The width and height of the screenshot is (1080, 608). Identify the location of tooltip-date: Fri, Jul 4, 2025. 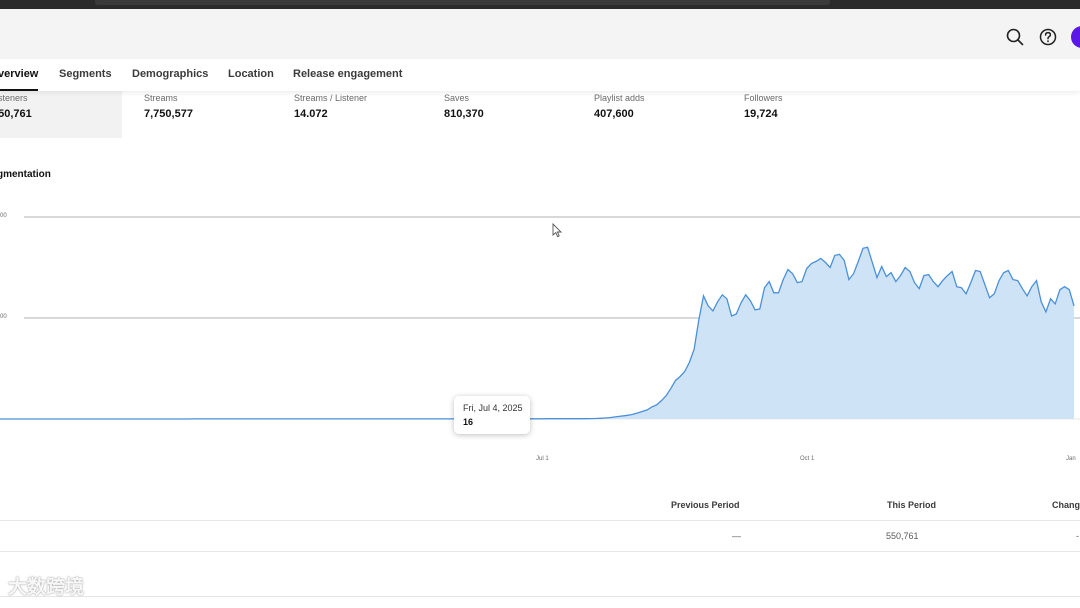
(493, 408).